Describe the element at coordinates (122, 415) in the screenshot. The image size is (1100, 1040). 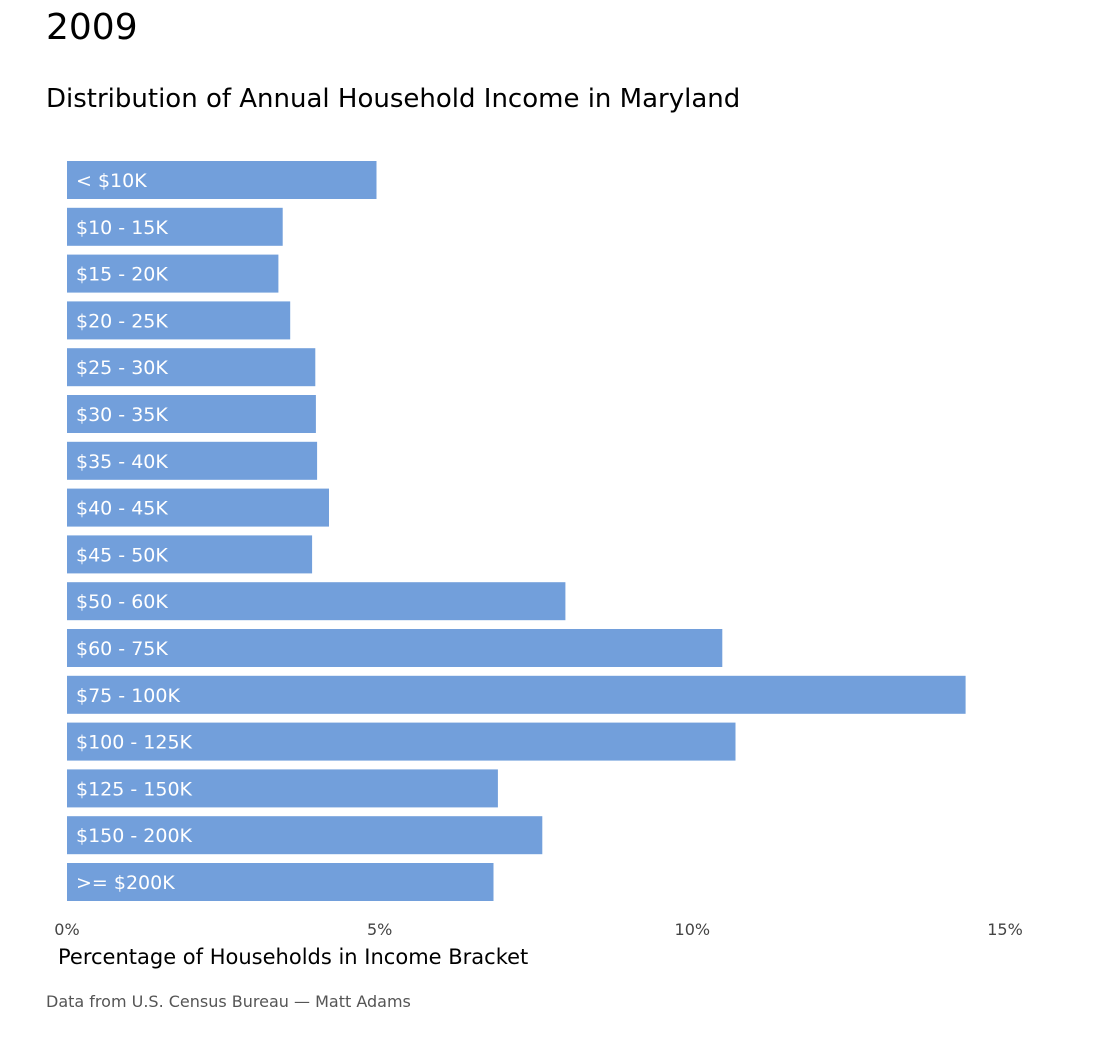
I see `bar-category-label: $30 - 35K` at that location.